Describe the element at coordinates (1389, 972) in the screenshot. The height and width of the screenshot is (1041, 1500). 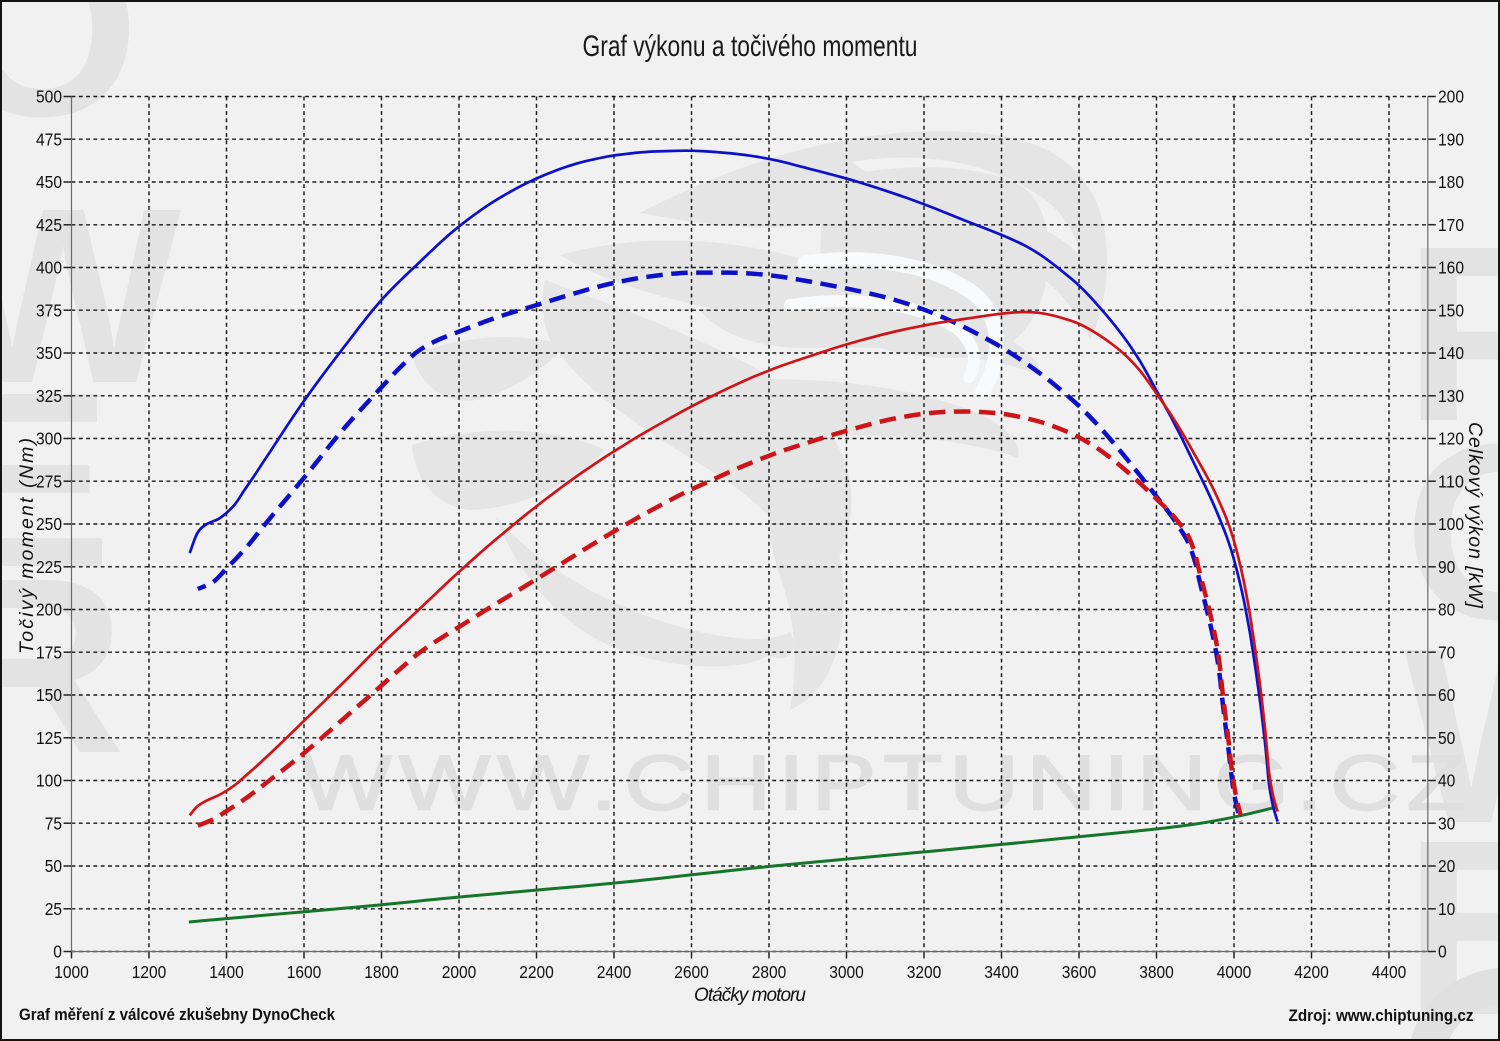
I see `svg-text: 4400` at that location.